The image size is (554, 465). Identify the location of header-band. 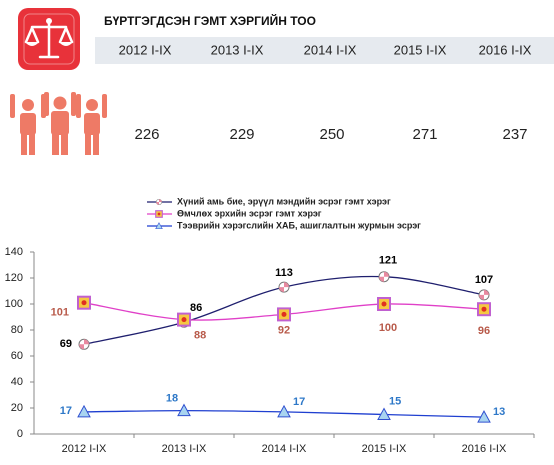
(324, 50).